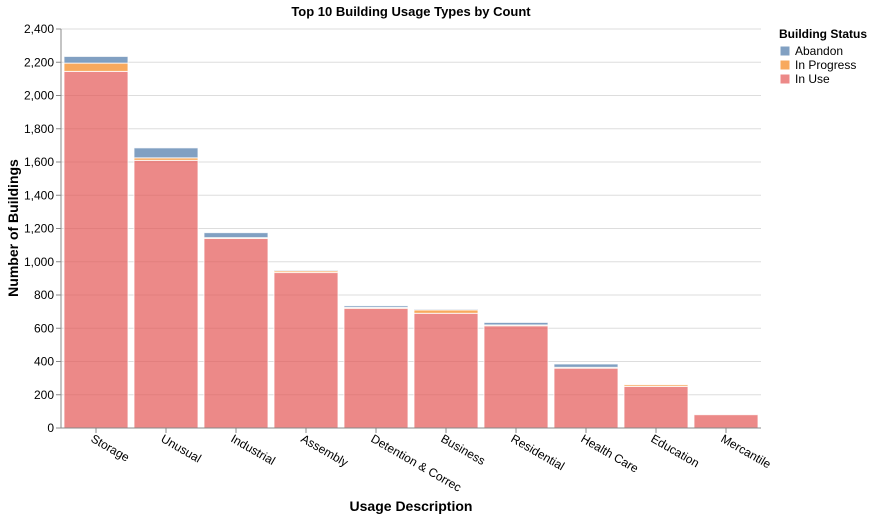  What do you see at coordinates (181, 448) in the screenshot?
I see `x-tick-label-1: Unusual` at bounding box center [181, 448].